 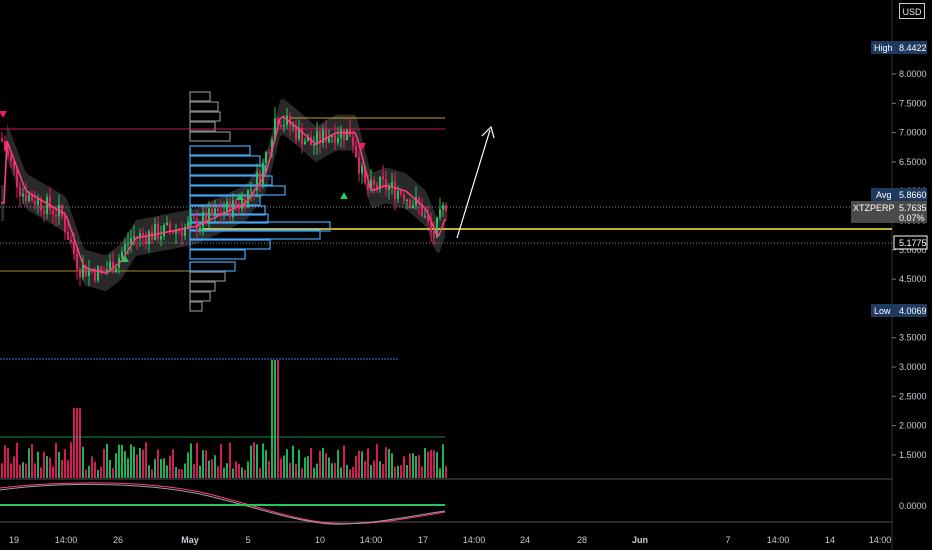 What do you see at coordinates (912, 11) in the screenshot?
I see `currency-button: USD` at bounding box center [912, 11].